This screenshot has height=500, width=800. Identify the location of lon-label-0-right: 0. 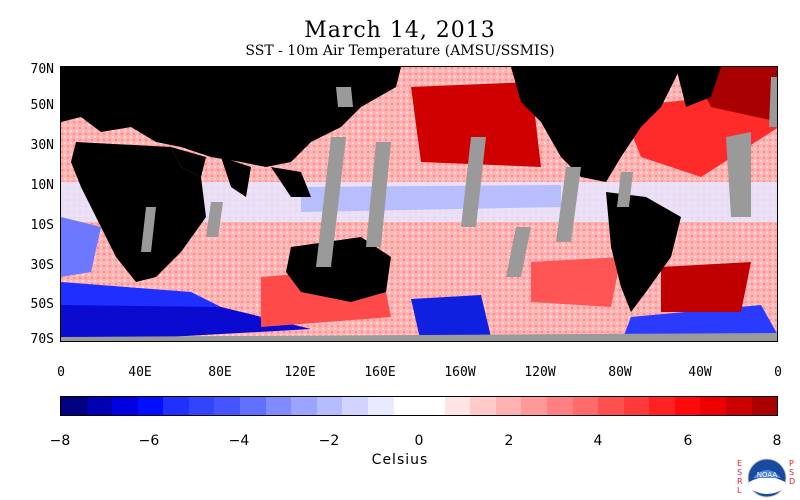
(778, 372).